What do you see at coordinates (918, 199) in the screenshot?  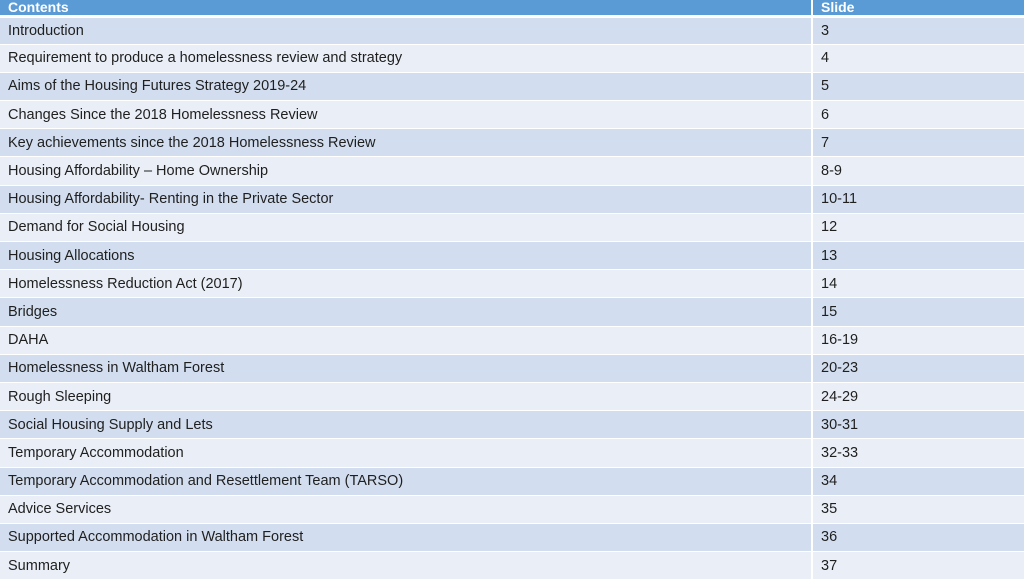 I see `row-slide: 10-11` at bounding box center [918, 199].